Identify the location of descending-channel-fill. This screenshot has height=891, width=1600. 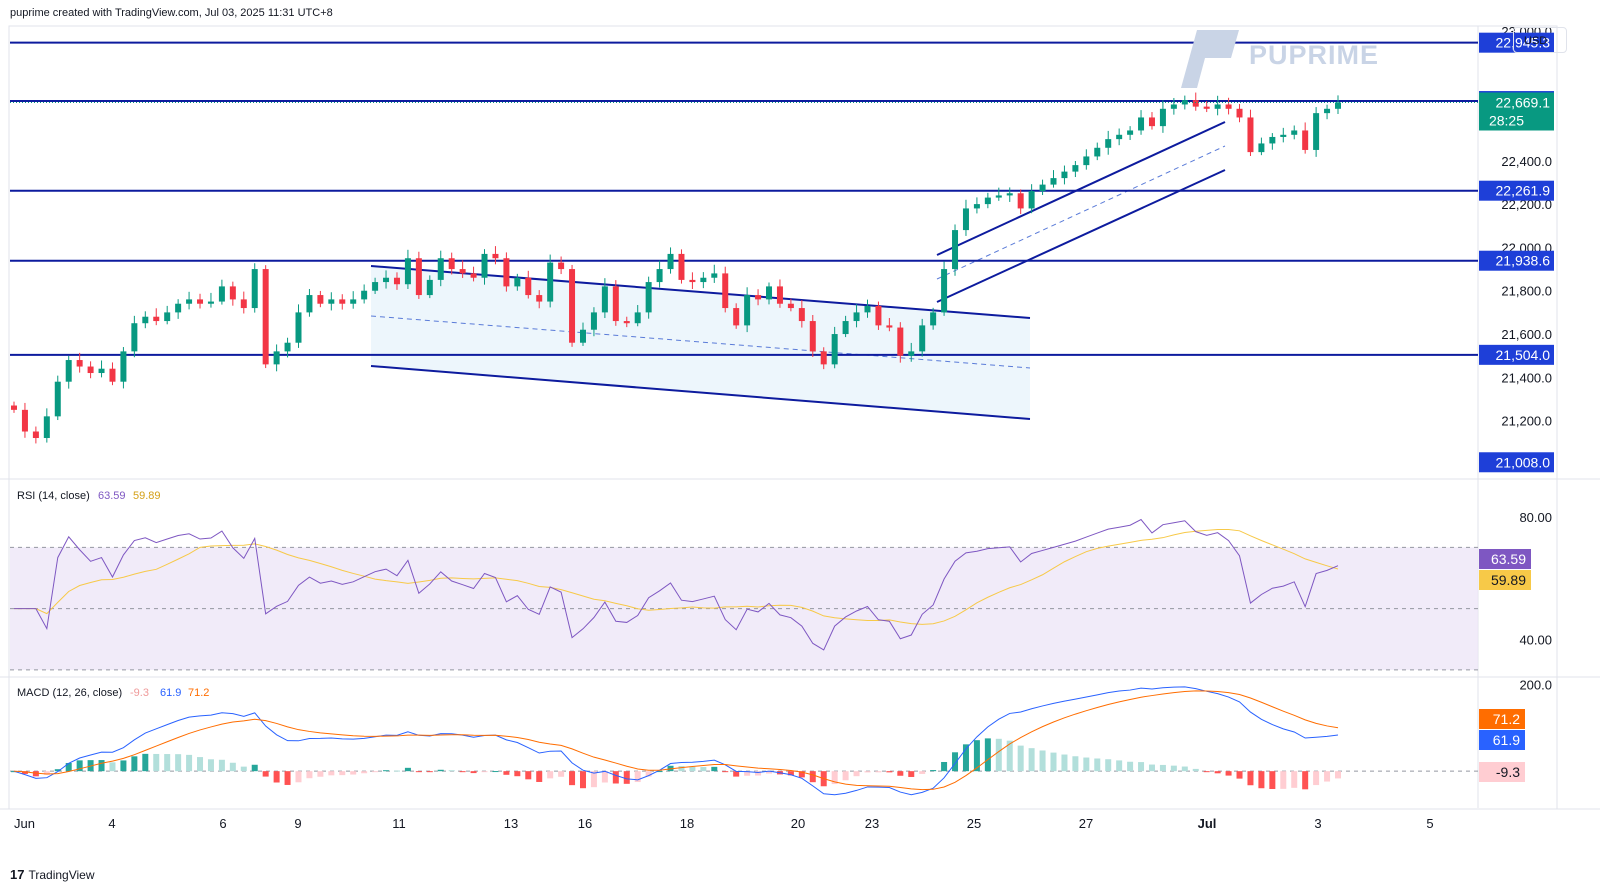
(700, 342).